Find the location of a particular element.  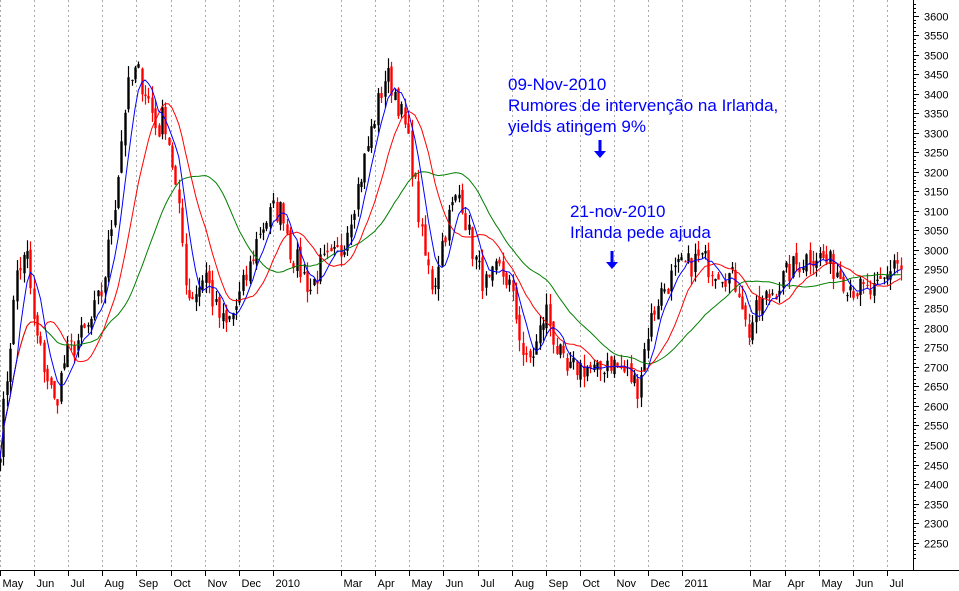

arrow-down-icon is located at coordinates (600, 154).